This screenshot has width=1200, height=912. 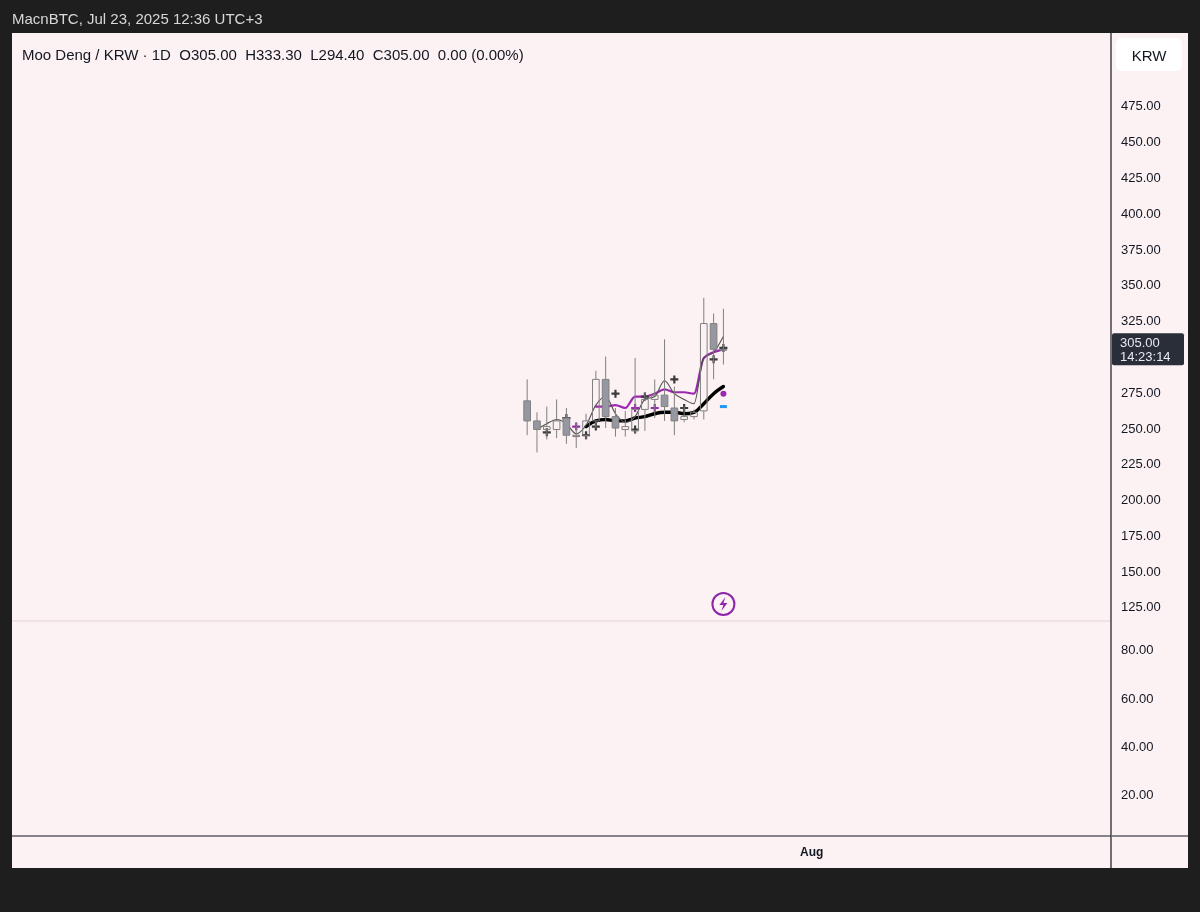 What do you see at coordinates (1141, 464) in the screenshot?
I see `y-tick-label: 225.00` at bounding box center [1141, 464].